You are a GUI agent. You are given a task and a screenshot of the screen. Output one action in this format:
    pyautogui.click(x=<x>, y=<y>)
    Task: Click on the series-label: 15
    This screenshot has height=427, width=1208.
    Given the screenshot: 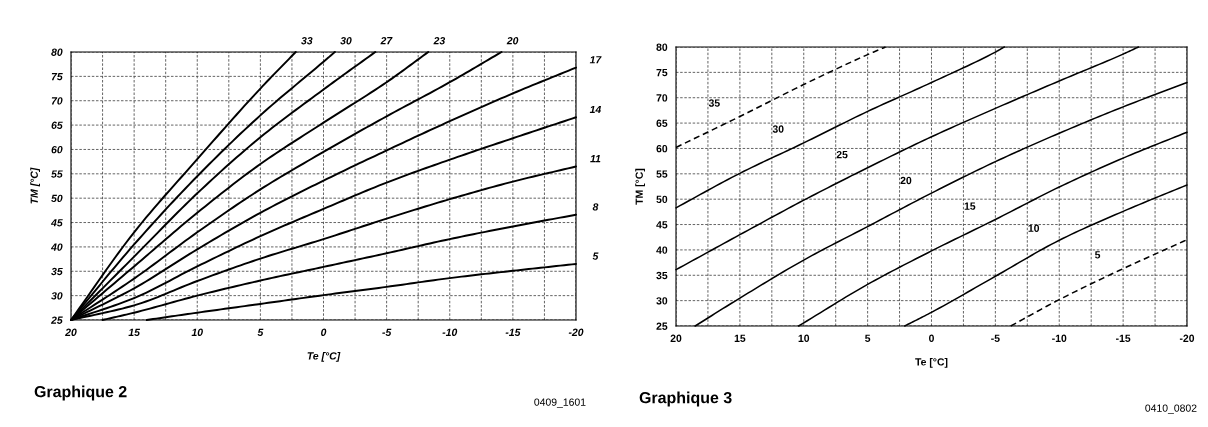 What is the action you would take?
    pyautogui.click(x=970, y=206)
    